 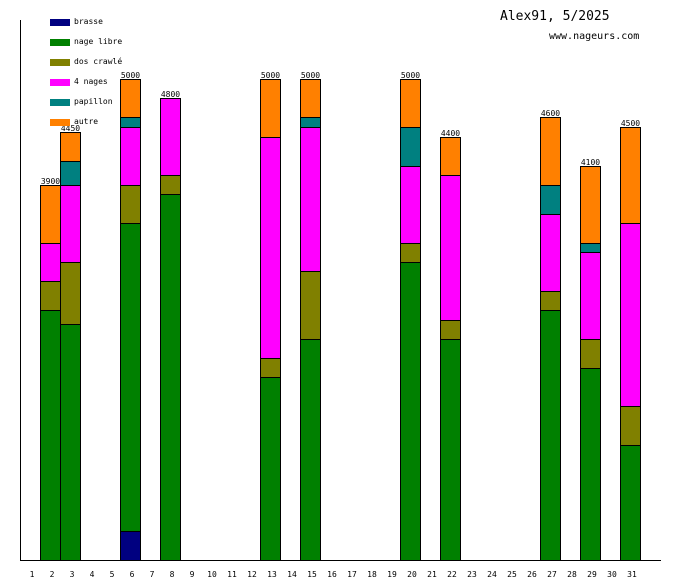 I want to click on x-tick-label: 21, so click(x=432, y=574).